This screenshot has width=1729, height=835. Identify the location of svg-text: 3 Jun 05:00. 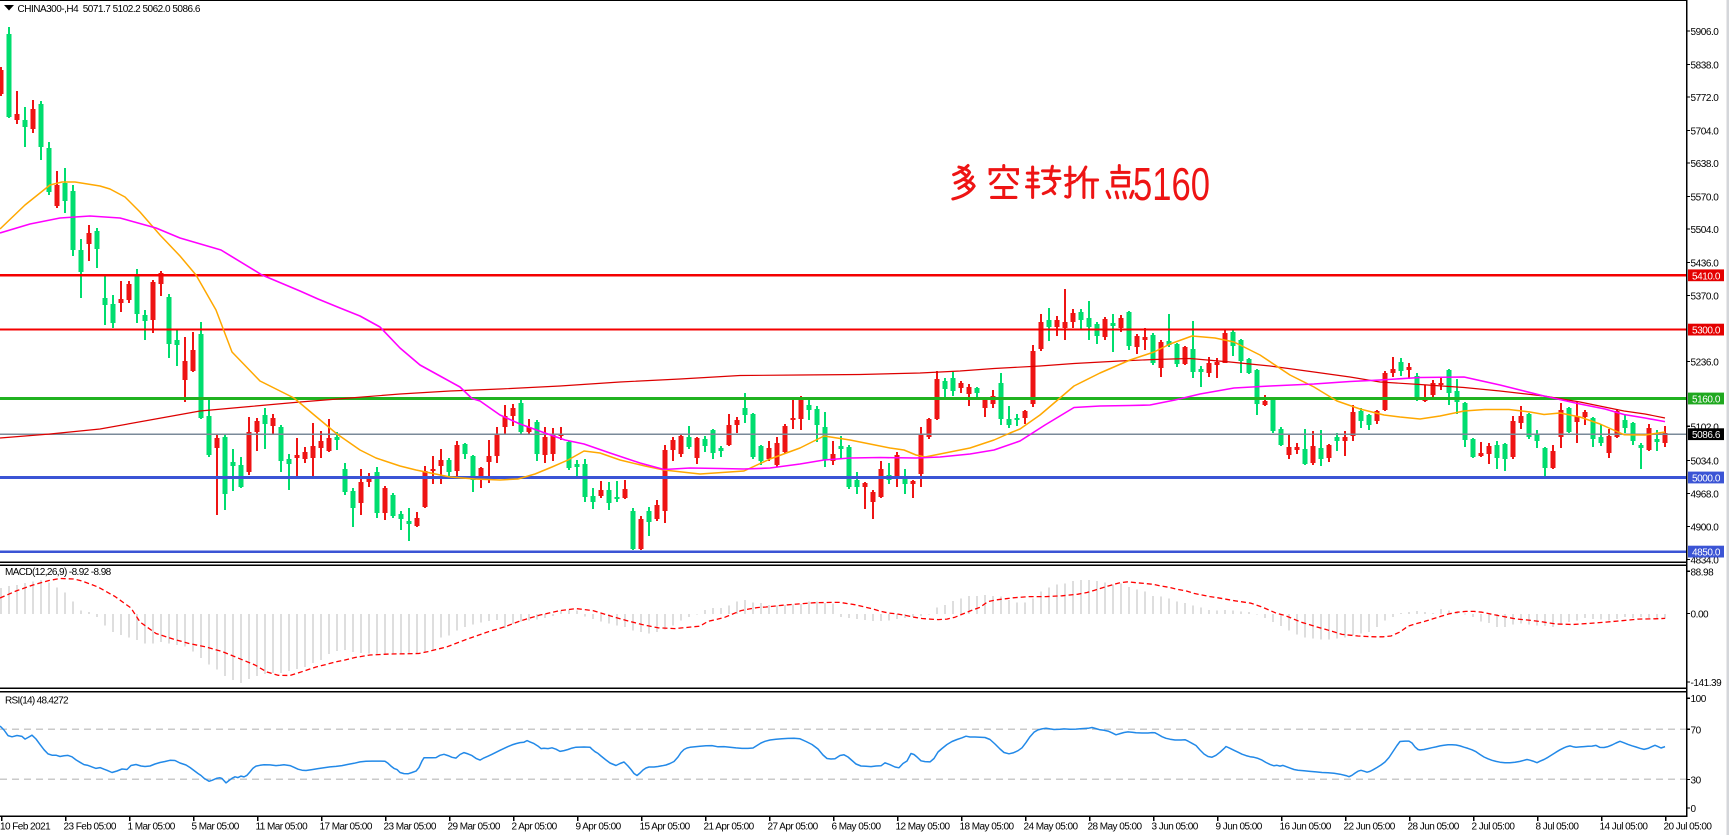
(1175, 826).